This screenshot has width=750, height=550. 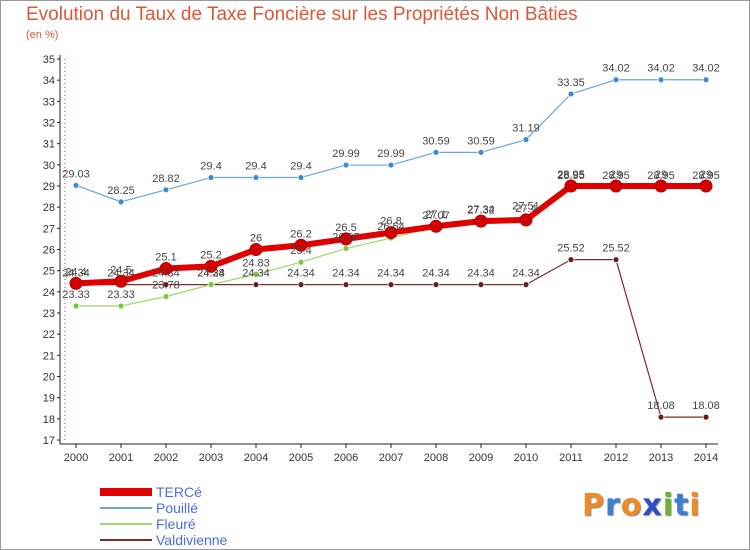 I want to click on y-tick-label: 22, so click(x=49, y=335).